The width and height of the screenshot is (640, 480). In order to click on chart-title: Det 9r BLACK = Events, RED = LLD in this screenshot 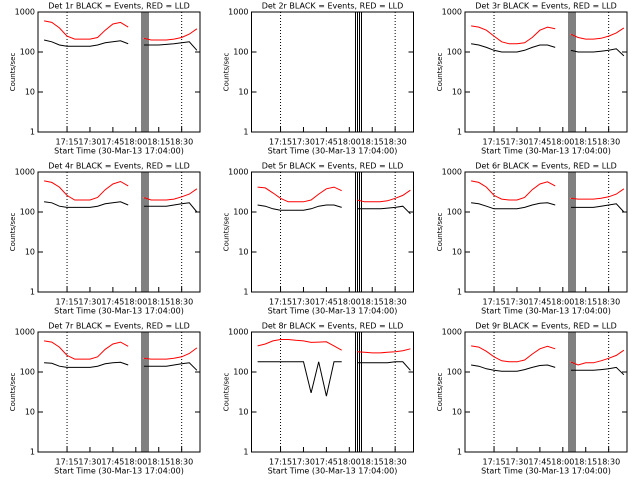, I will do `click(546, 326)`.